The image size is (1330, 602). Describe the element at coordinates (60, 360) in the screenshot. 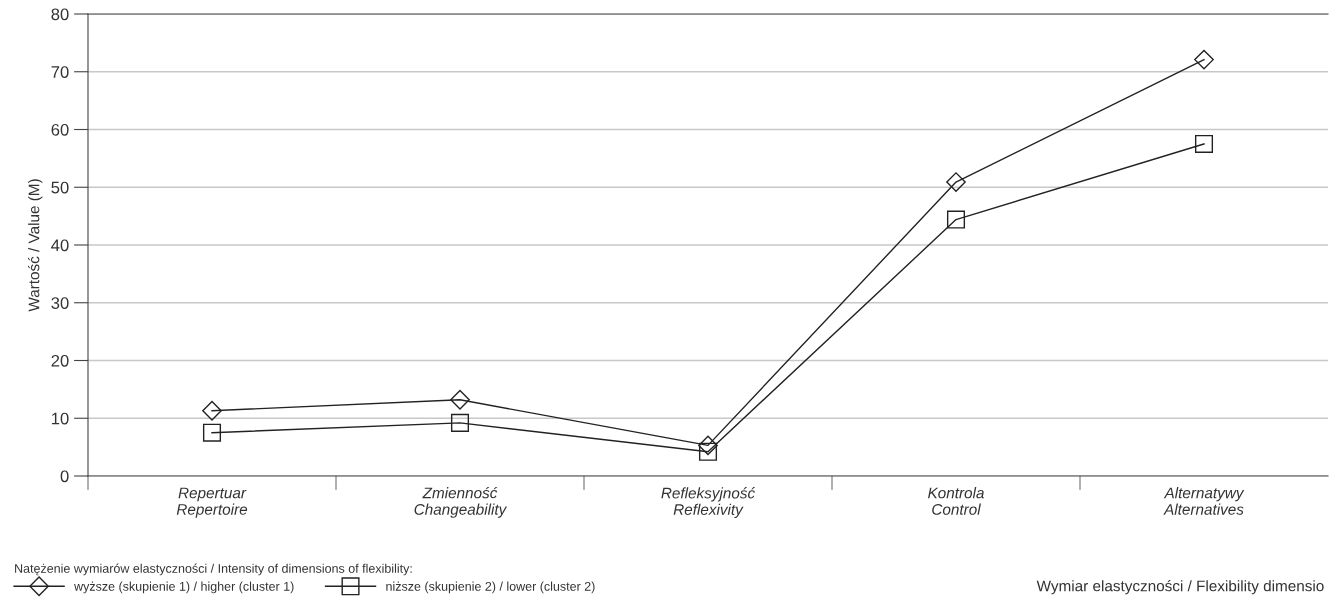

I see `y-tick-label: 20` at that location.